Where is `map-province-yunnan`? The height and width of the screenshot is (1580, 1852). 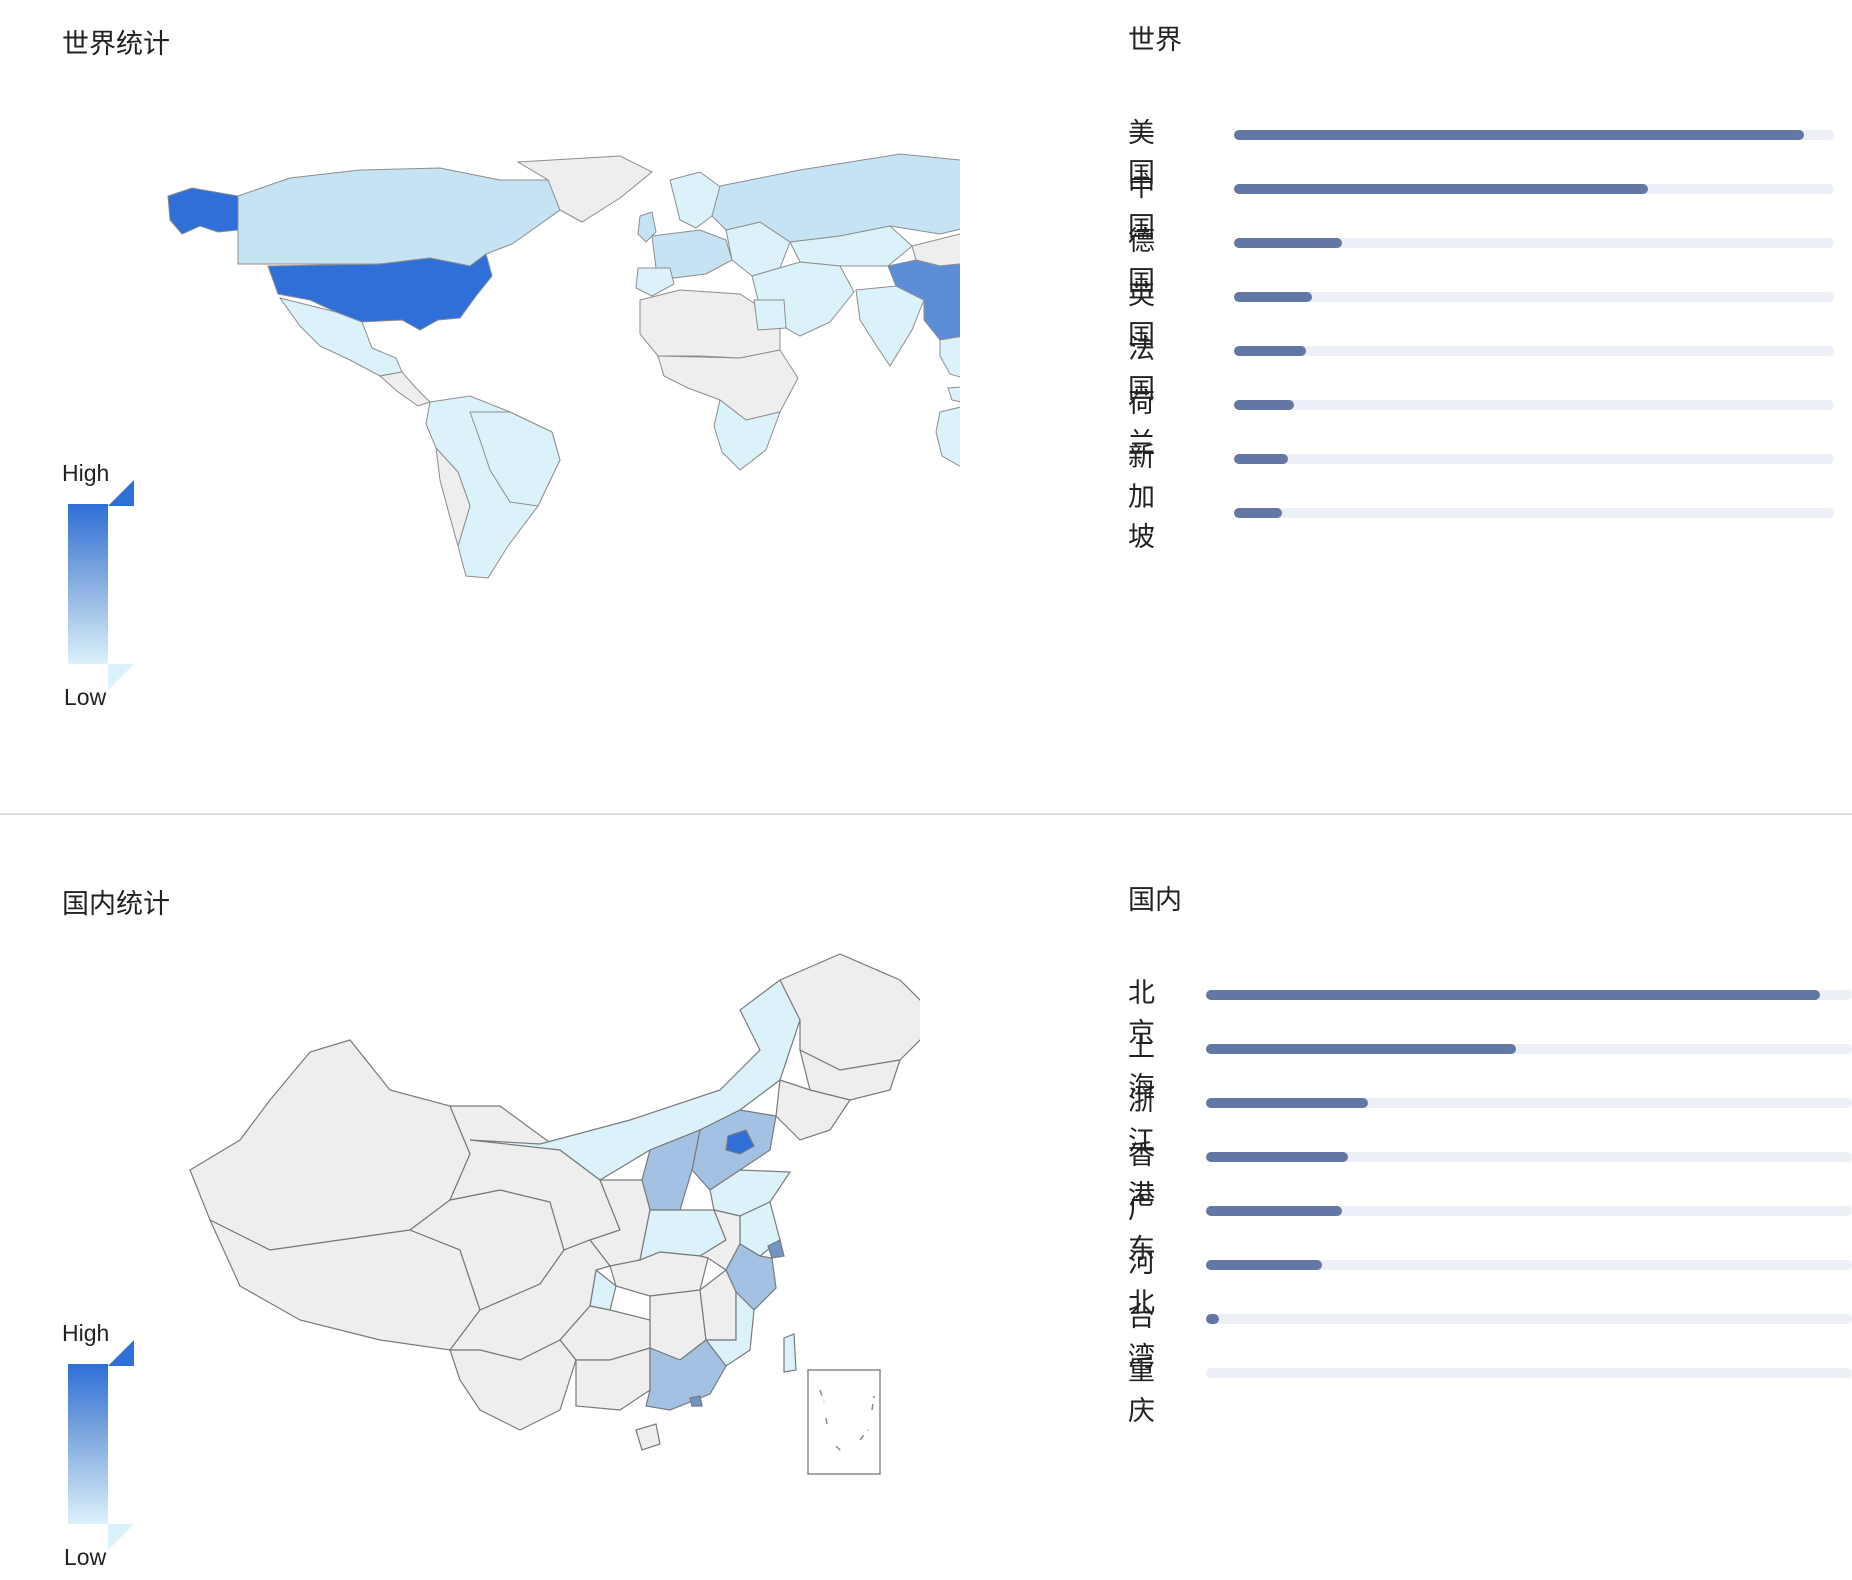
map-province-yunnan is located at coordinates (513, 1385).